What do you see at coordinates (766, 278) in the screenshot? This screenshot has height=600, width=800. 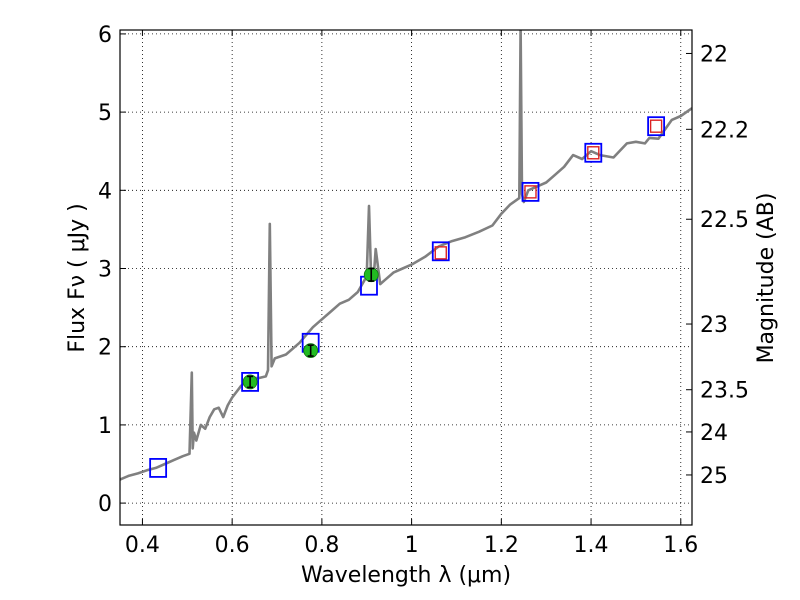 I see `y2-axis-label: Magnitude (AB)` at bounding box center [766, 278].